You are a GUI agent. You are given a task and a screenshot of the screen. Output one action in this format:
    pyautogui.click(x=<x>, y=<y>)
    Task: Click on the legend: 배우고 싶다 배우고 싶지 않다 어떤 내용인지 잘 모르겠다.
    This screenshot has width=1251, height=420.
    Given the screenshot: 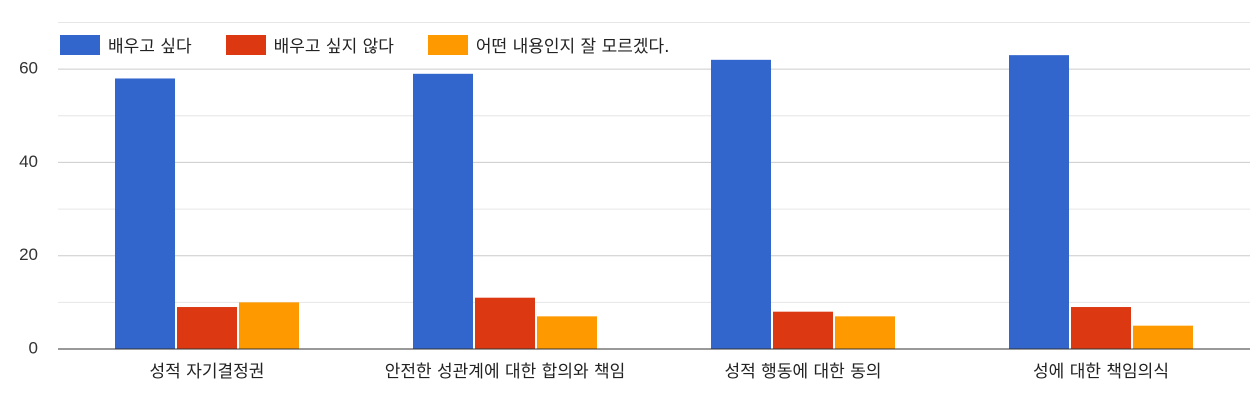 What is the action you would take?
    pyautogui.click(x=365, y=44)
    